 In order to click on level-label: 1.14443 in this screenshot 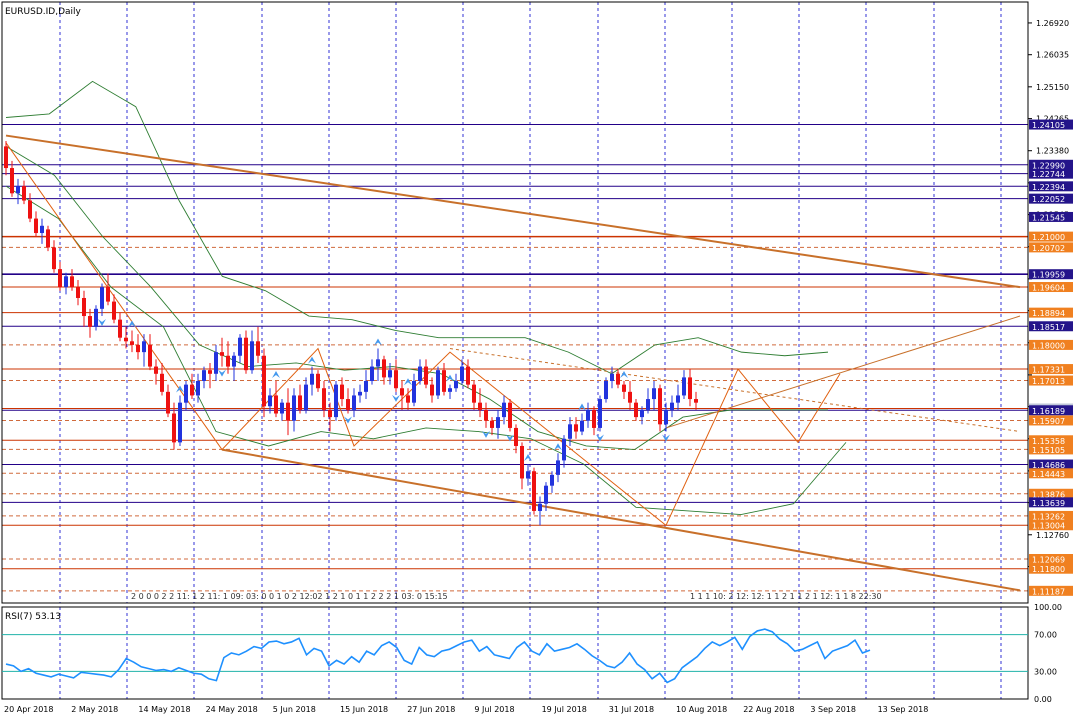, I will do `click(1048, 474)`.